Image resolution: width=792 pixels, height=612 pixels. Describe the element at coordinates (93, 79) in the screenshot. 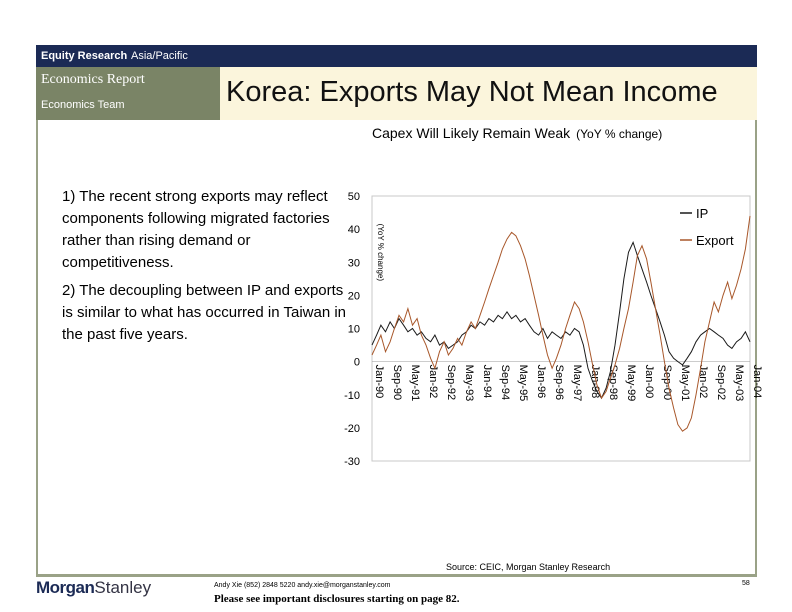

I see `report-type: Economics Report` at that location.